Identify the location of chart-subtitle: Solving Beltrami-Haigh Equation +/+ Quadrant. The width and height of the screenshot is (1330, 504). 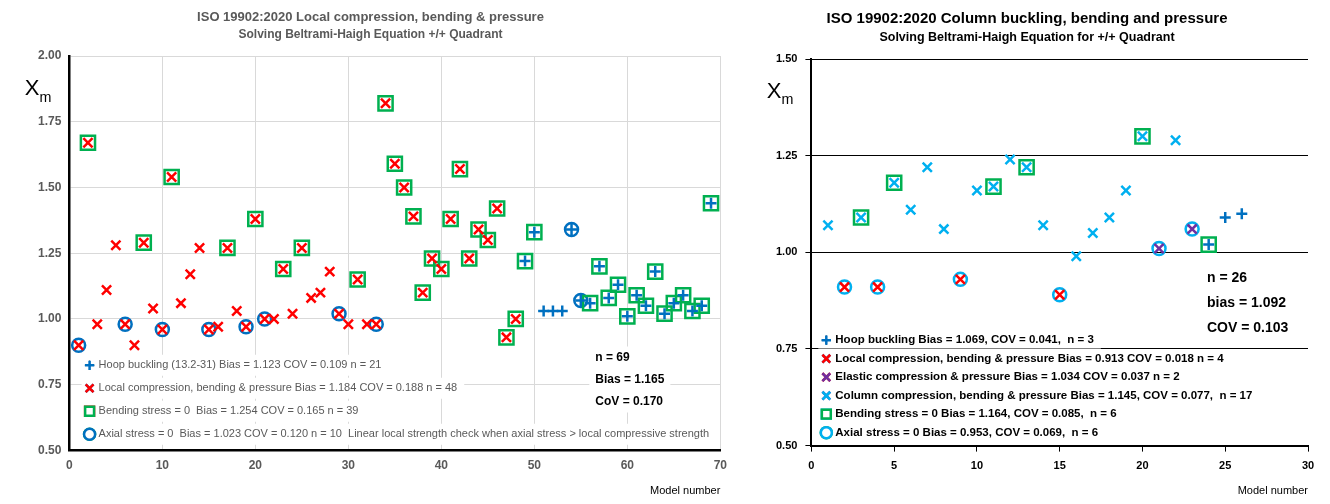
(370, 34).